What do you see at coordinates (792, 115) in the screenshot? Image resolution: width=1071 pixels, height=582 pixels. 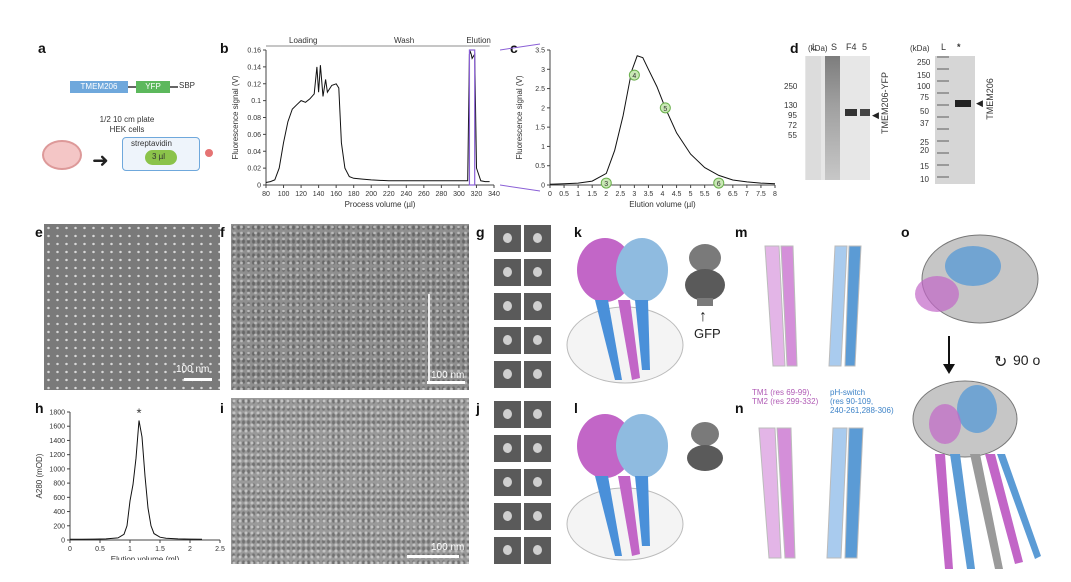 I see `marker-95: 95` at bounding box center [792, 115].